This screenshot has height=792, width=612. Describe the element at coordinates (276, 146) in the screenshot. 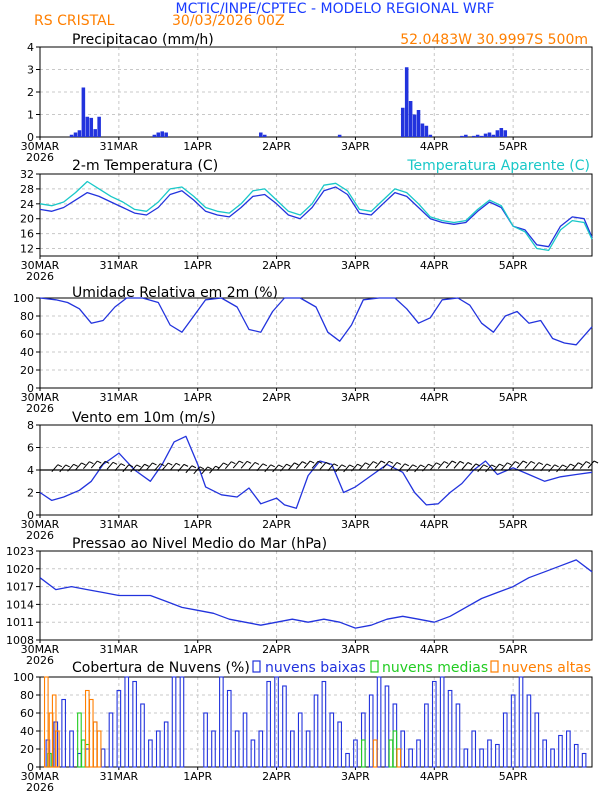

I see `x-tick-label-precip: 2APR` at that location.